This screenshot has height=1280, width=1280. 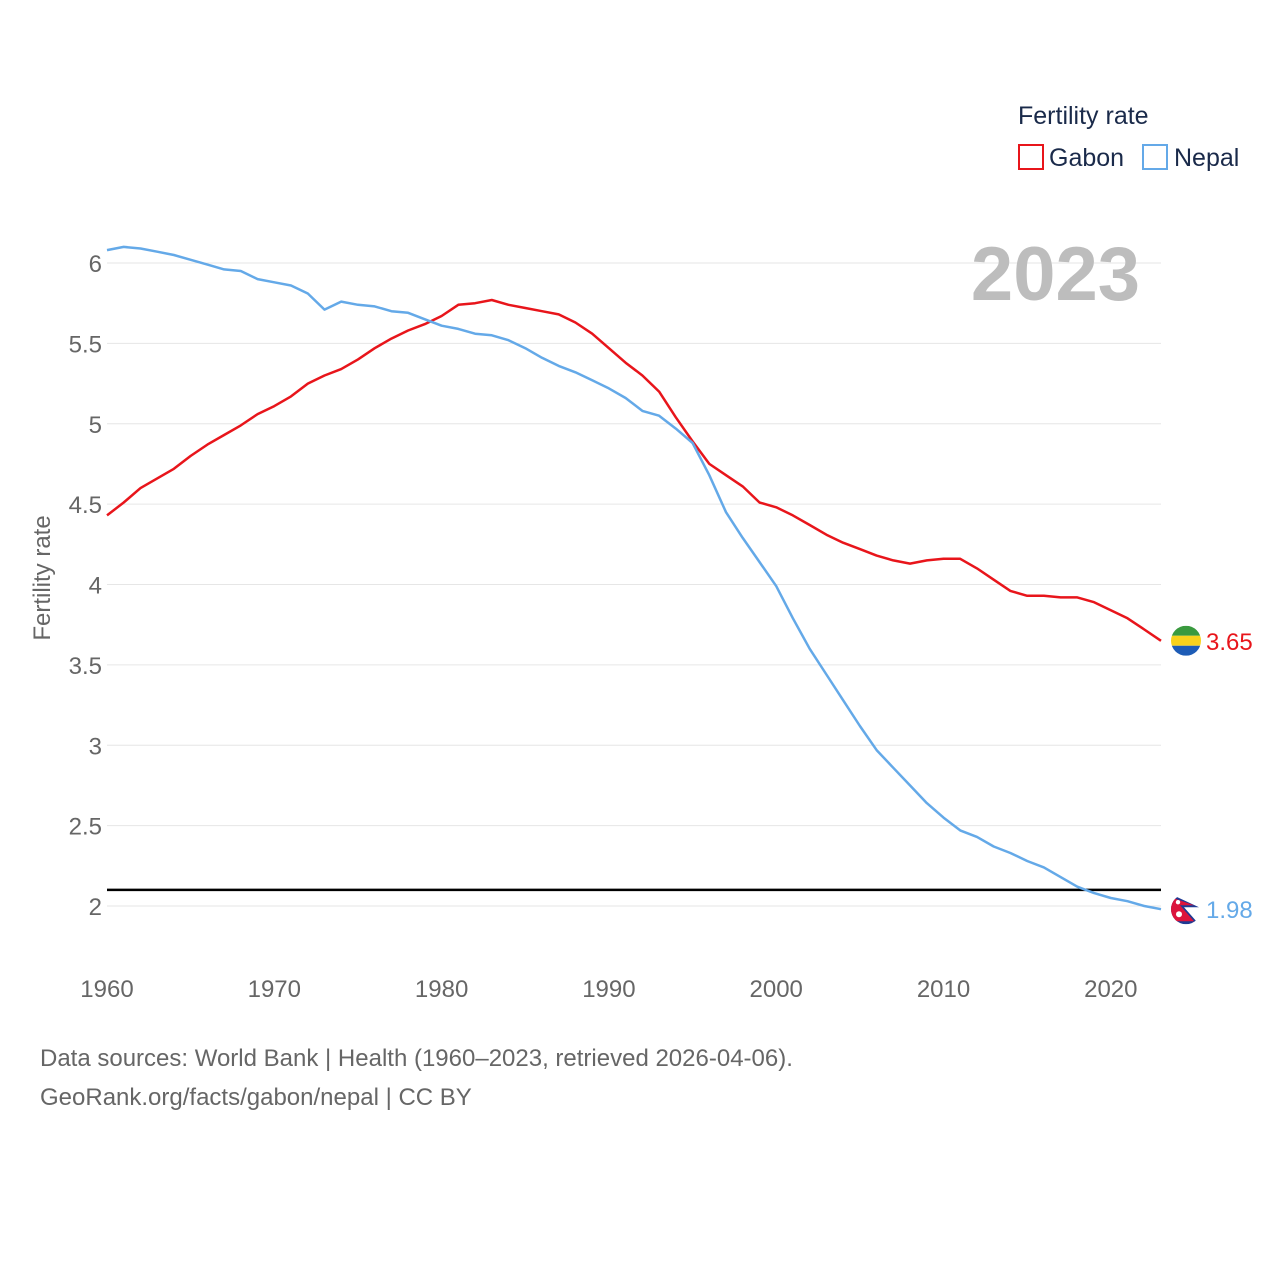 I want to click on x-tick-label-2020: 2020, so click(x=1110, y=989).